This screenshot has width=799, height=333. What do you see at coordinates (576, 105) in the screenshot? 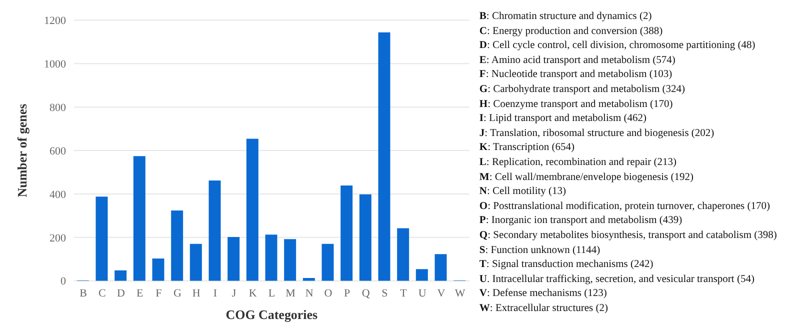
I see `text: H: Coenzyme transport and metabolism (170)` at bounding box center [576, 105].